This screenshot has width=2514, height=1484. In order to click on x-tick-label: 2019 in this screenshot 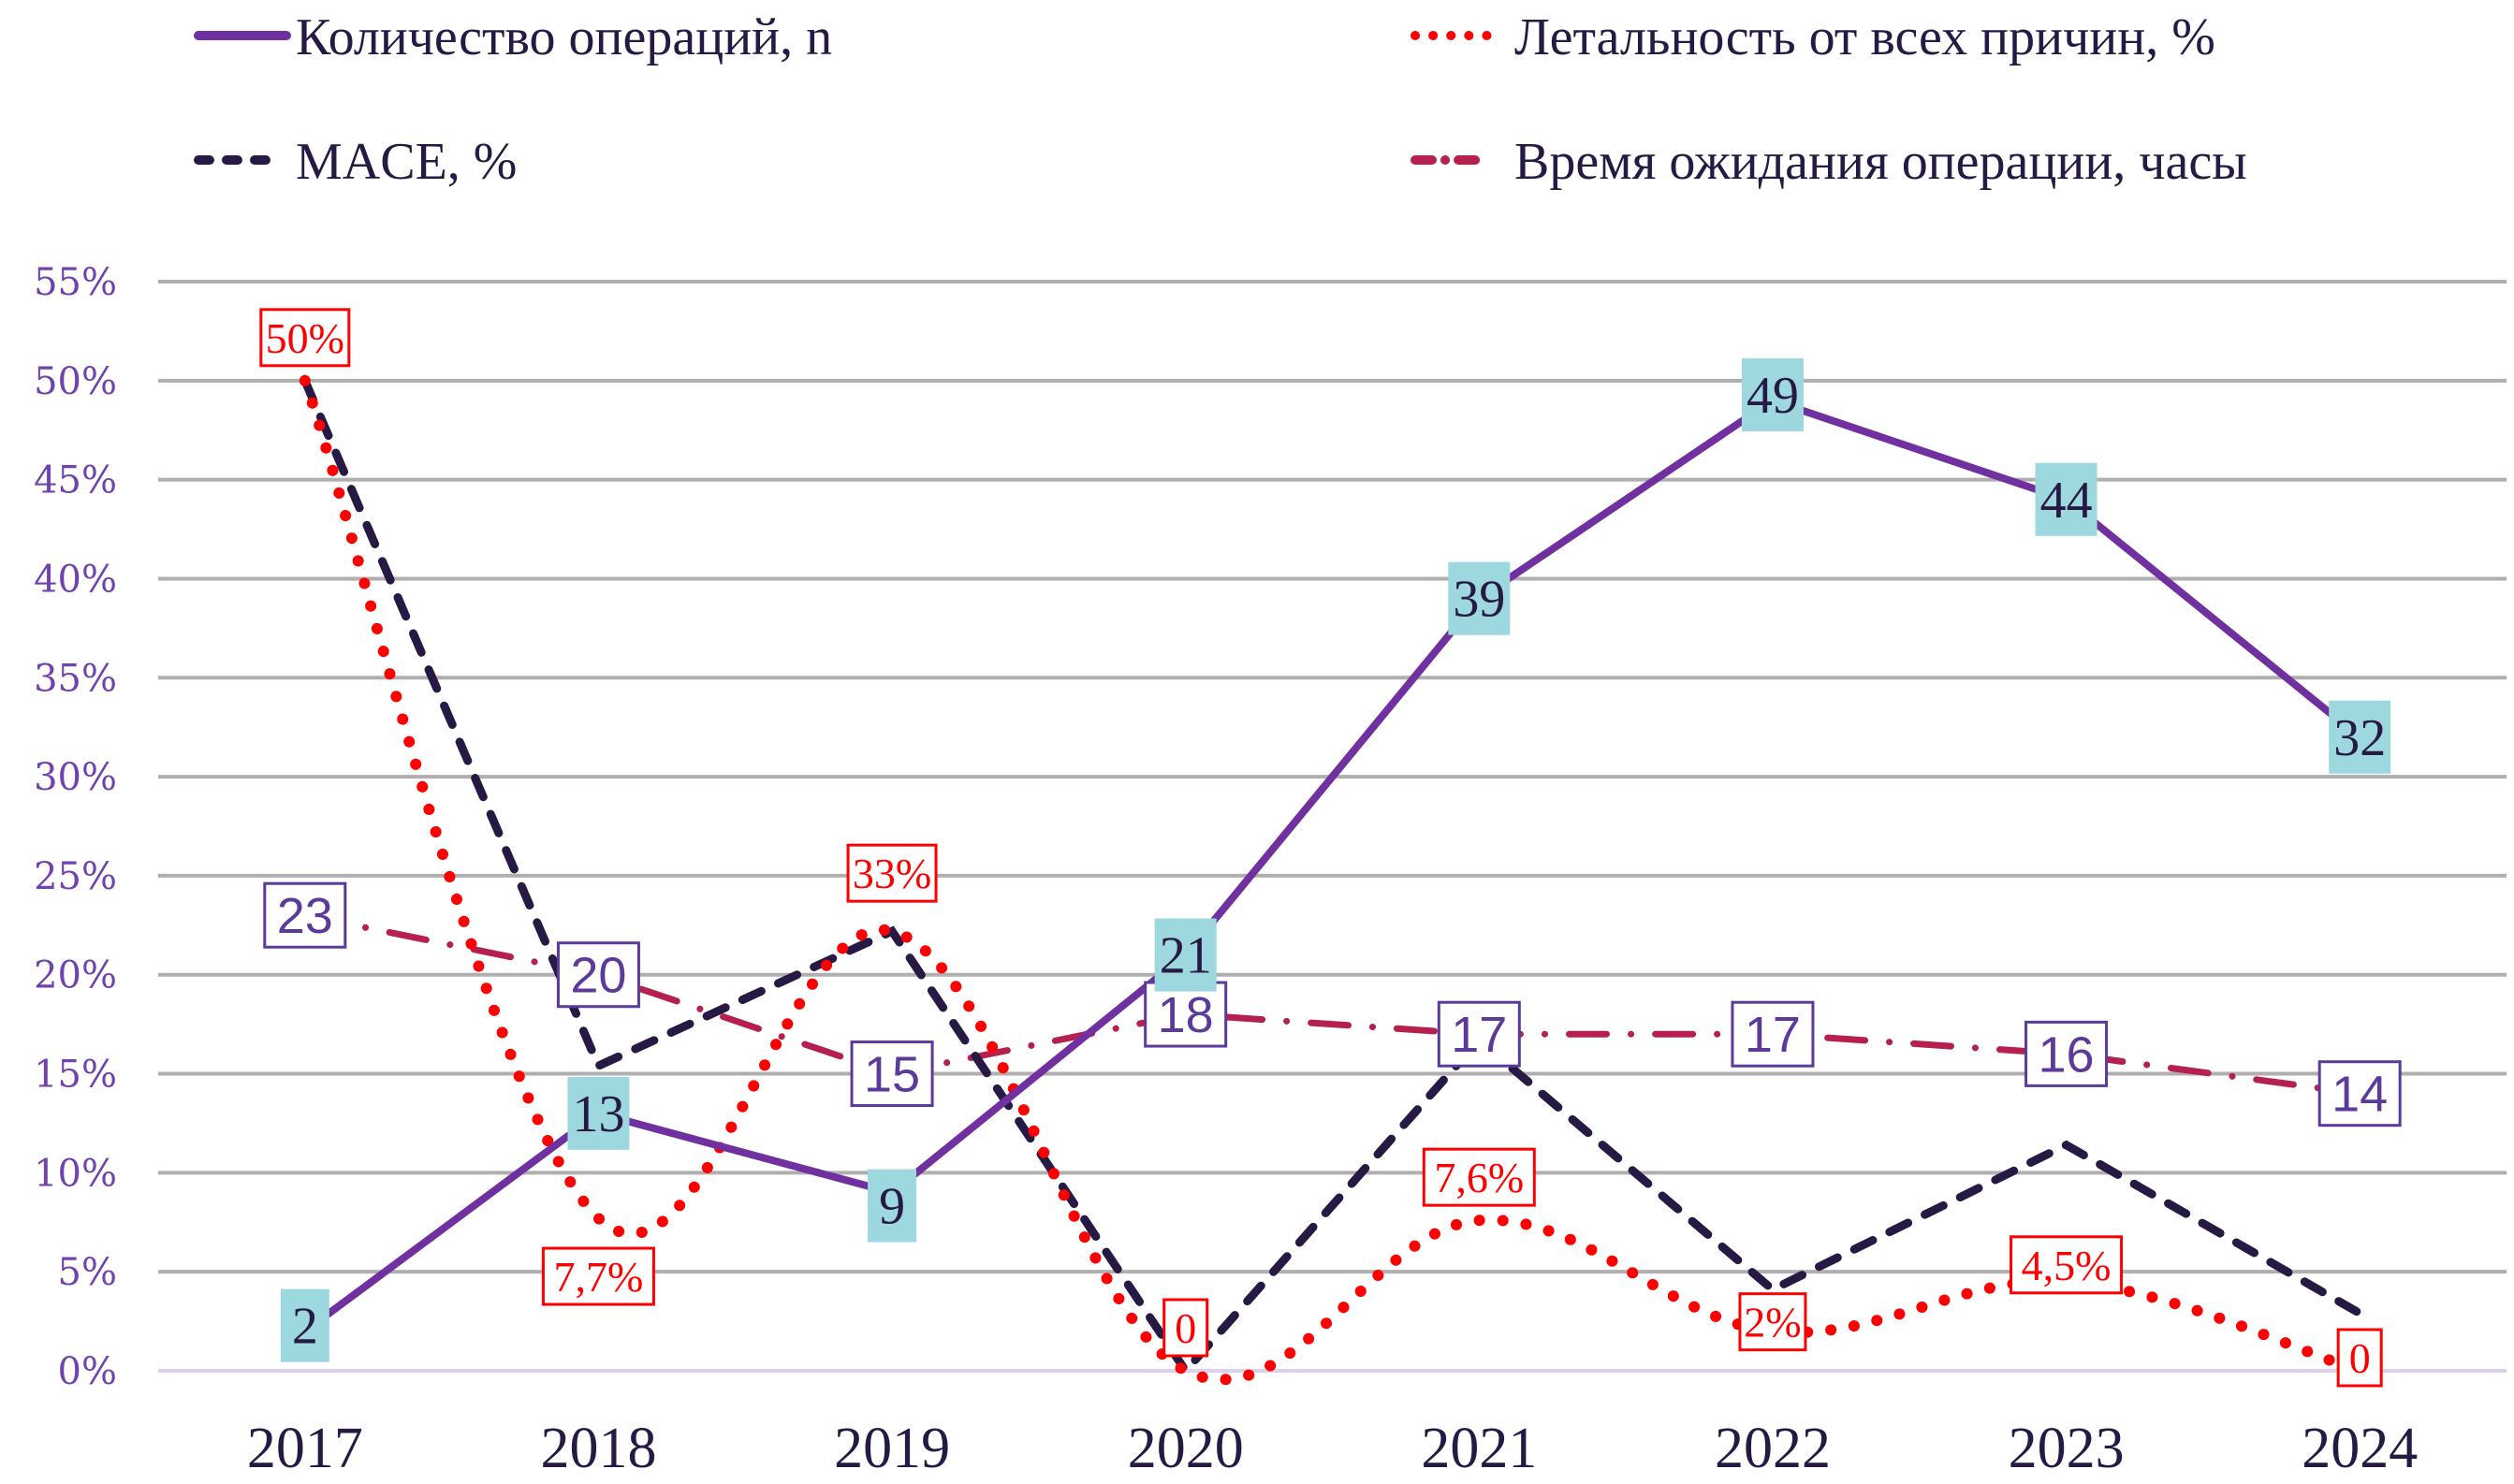, I will do `click(892, 1448)`.